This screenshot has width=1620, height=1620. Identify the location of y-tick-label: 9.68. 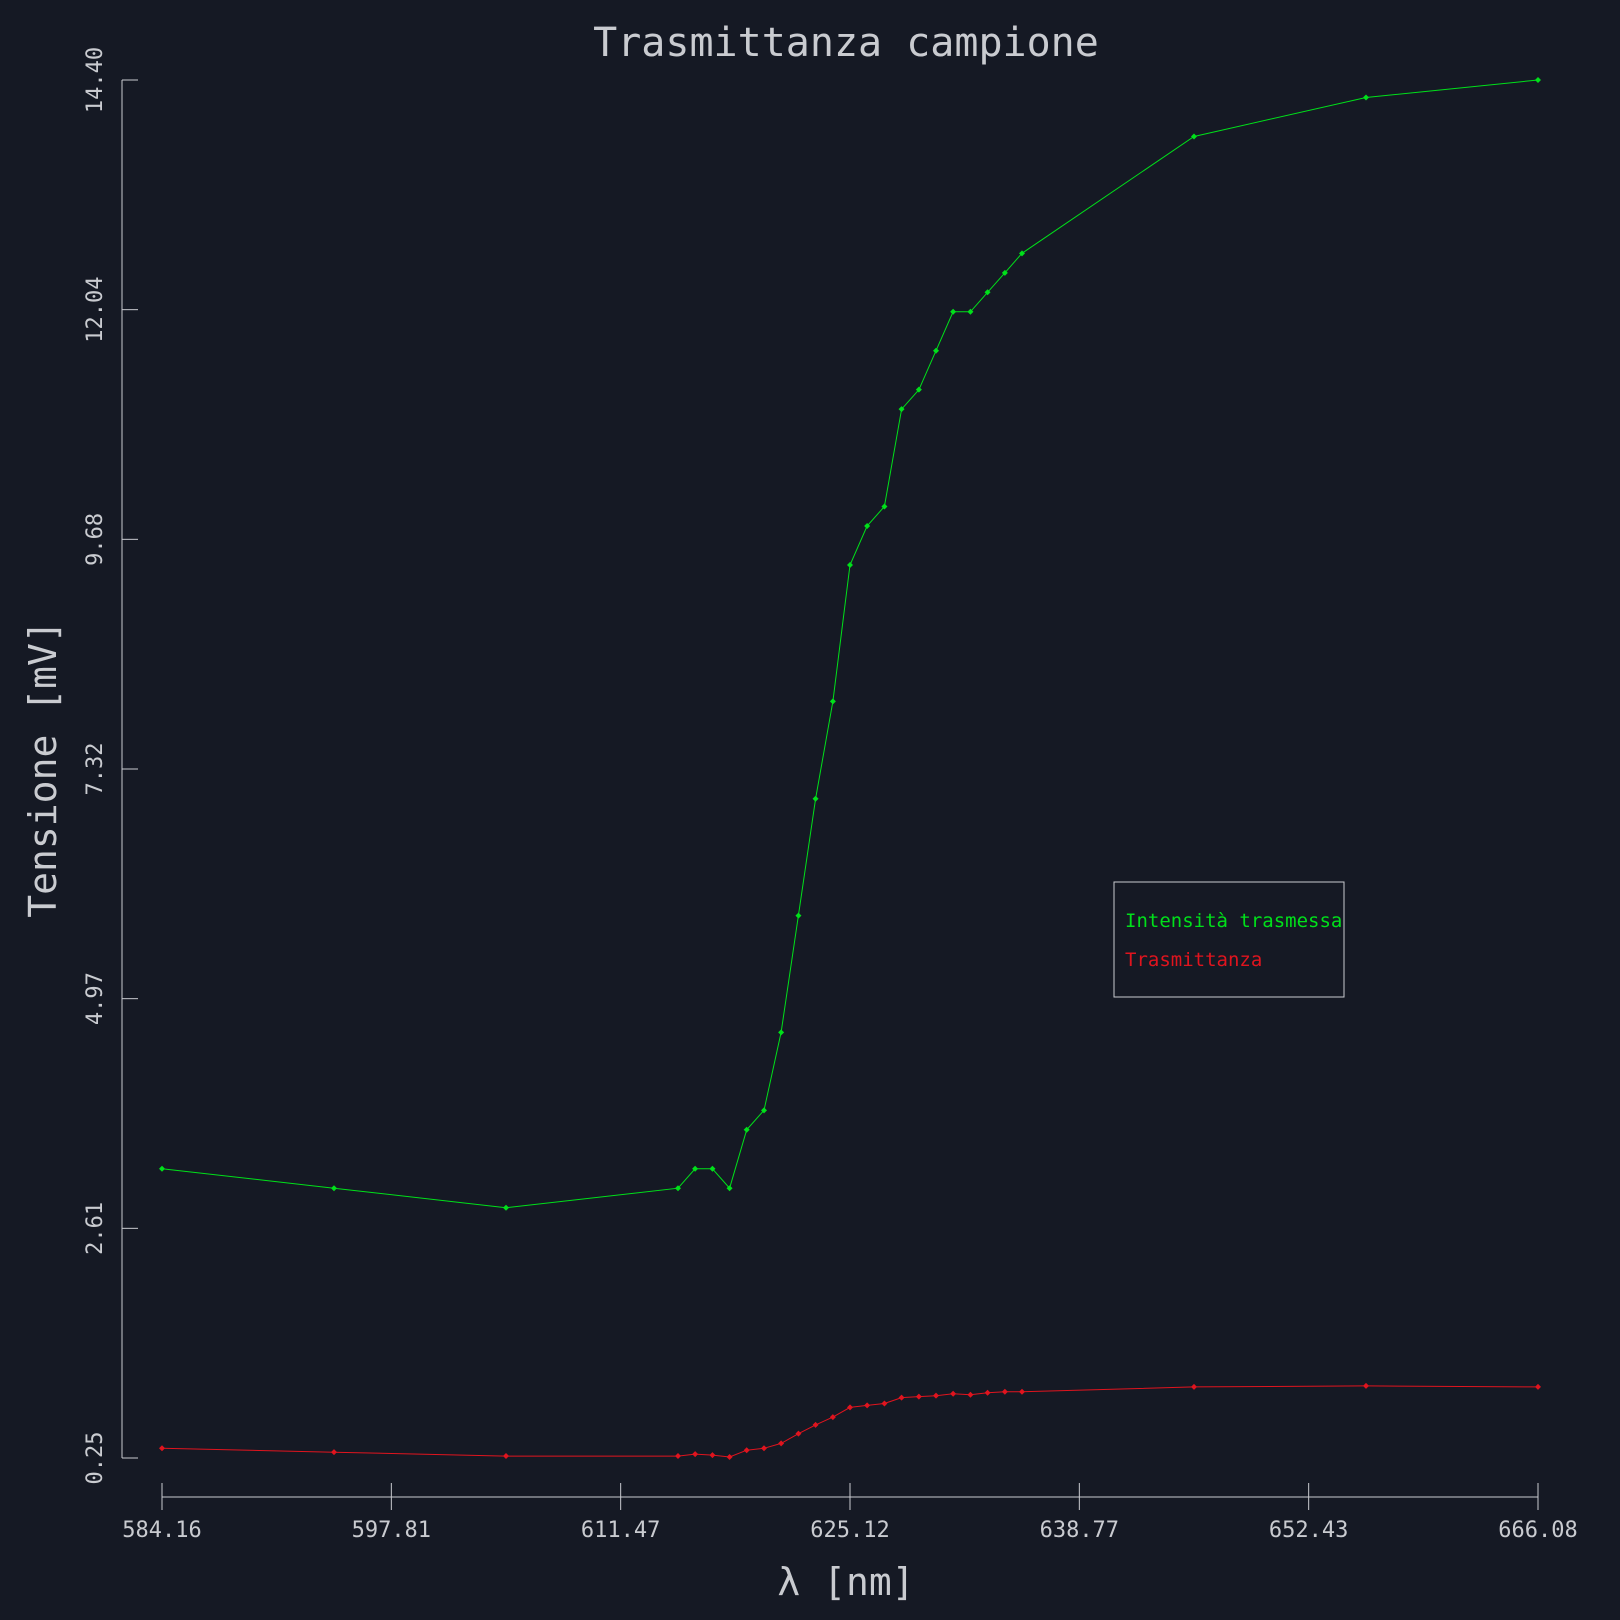
(95, 539).